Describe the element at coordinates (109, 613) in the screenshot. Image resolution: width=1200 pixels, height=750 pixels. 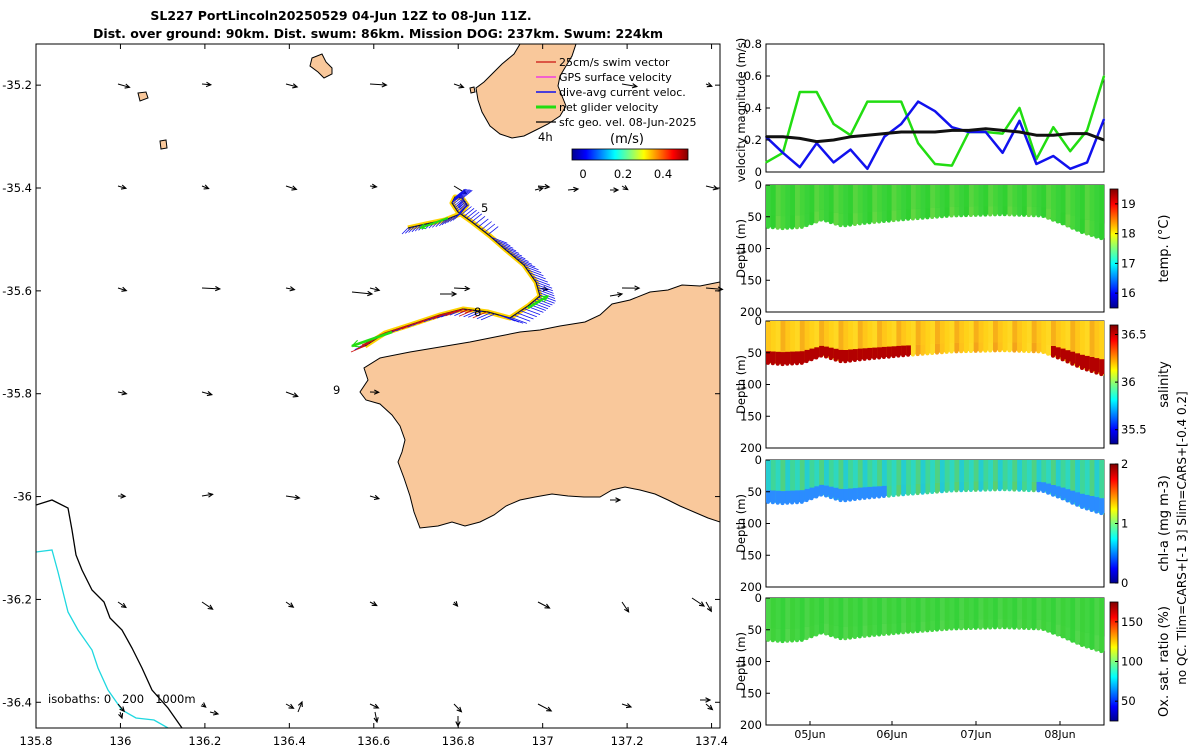
I see `isobath-0m` at that location.